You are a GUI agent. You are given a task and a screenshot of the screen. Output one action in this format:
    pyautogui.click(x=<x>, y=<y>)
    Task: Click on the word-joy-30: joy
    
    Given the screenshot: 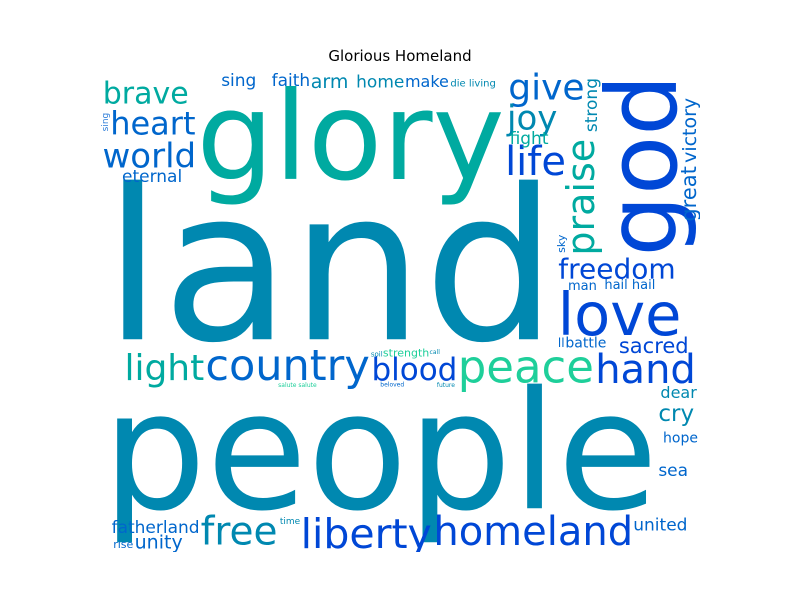 What is the action you would take?
    pyautogui.click(x=531, y=118)
    